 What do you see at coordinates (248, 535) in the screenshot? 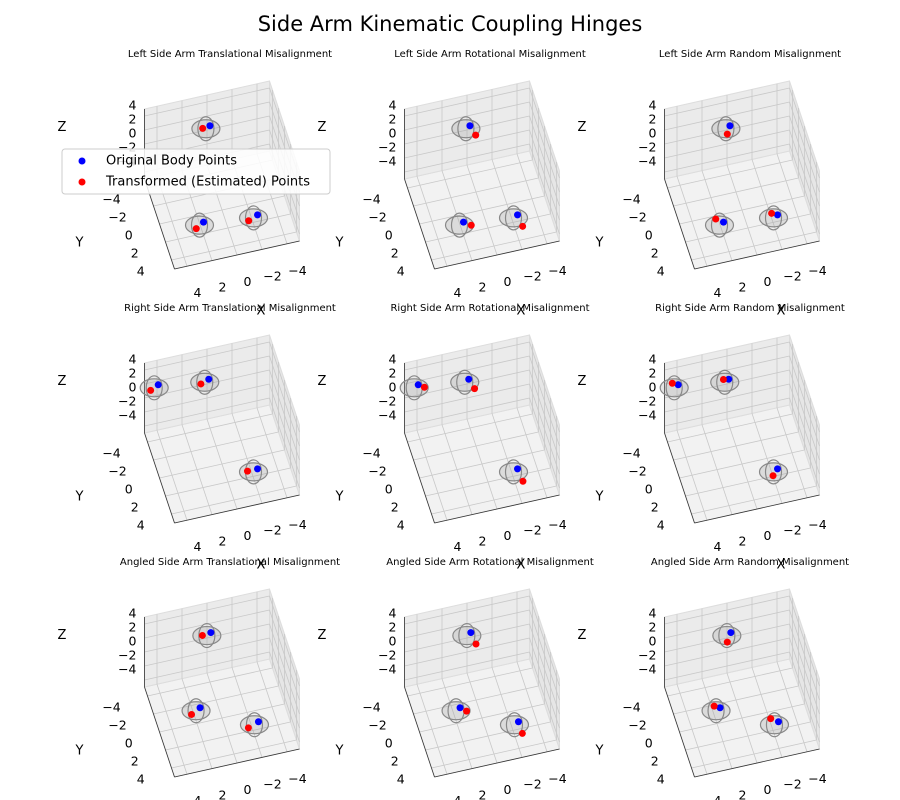
I see `x-tick-label: 0` at bounding box center [248, 535].